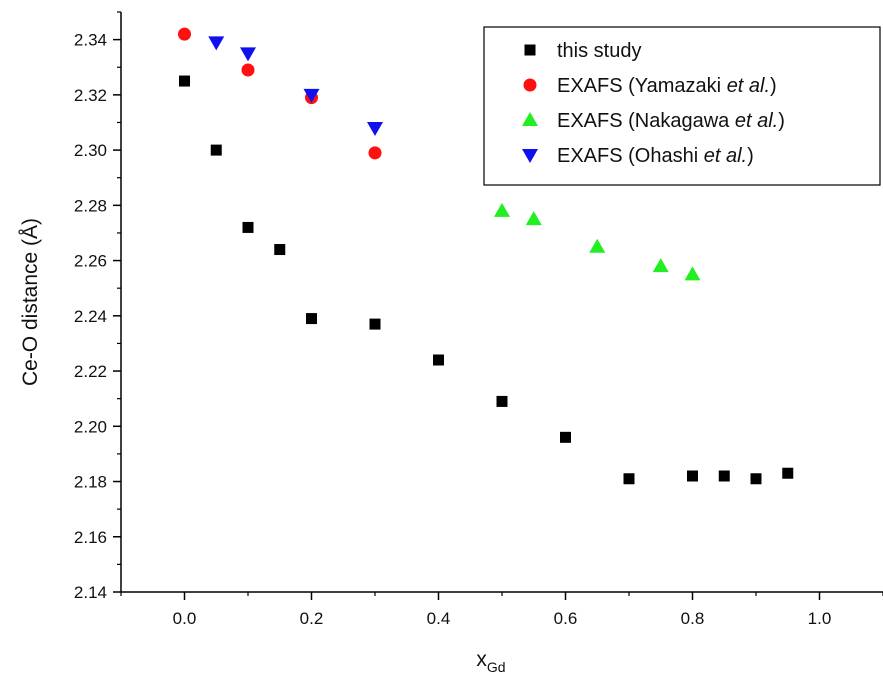 Image resolution: width=883 pixels, height=687 pixels. What do you see at coordinates (90, 371) in the screenshot?
I see `y-tick-label: 2.22` at bounding box center [90, 371].